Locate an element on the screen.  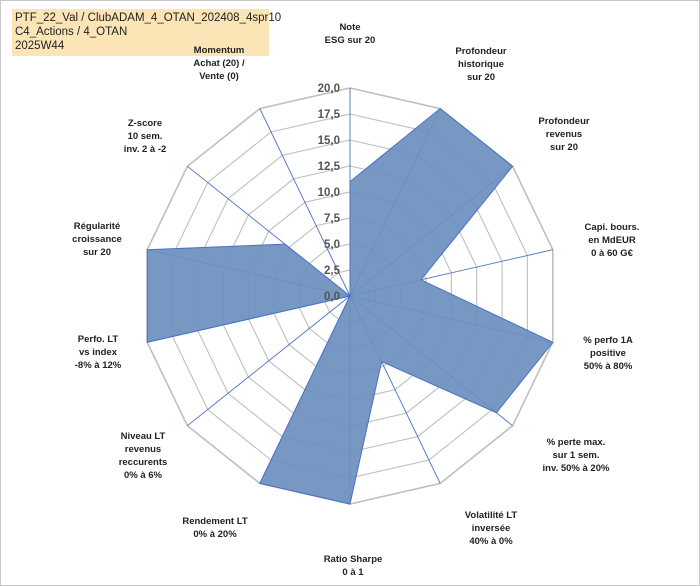
category-label-line: 0% à 20% is located at coordinates (215, 534).